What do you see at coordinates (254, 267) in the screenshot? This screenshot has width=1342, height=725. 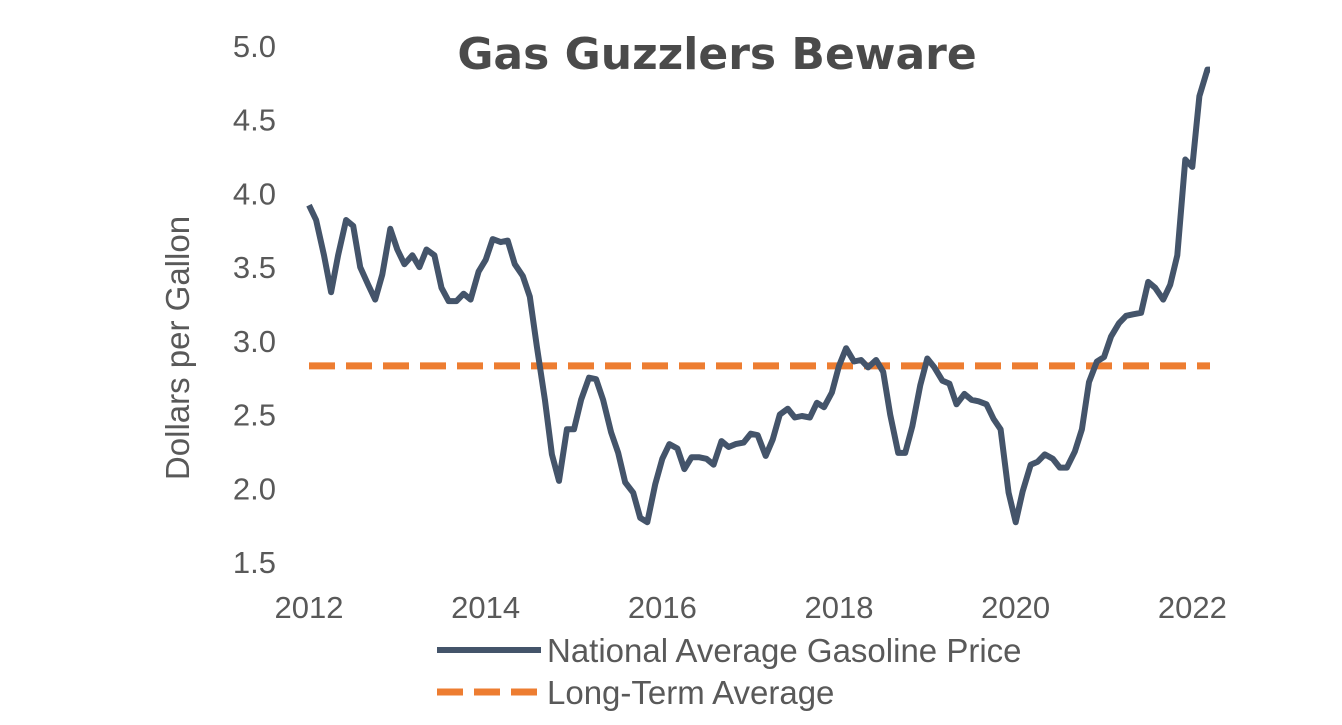 I see `y-tick-label: 3.5` at bounding box center [254, 267].